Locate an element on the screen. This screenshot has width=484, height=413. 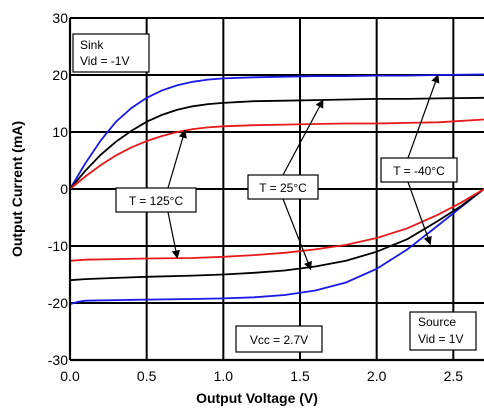
x-tick-label: 1.5 is located at coordinates (300, 376).